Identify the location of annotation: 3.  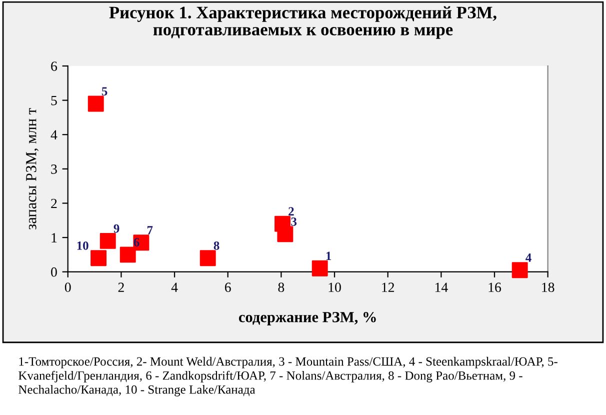
(294, 221).